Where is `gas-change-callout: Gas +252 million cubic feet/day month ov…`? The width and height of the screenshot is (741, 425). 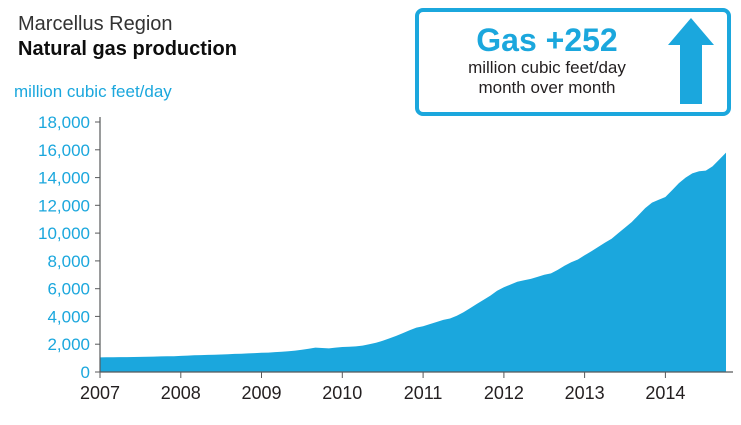 gas-change-callout: Gas +252 million cubic feet/day month ov… is located at coordinates (573, 62).